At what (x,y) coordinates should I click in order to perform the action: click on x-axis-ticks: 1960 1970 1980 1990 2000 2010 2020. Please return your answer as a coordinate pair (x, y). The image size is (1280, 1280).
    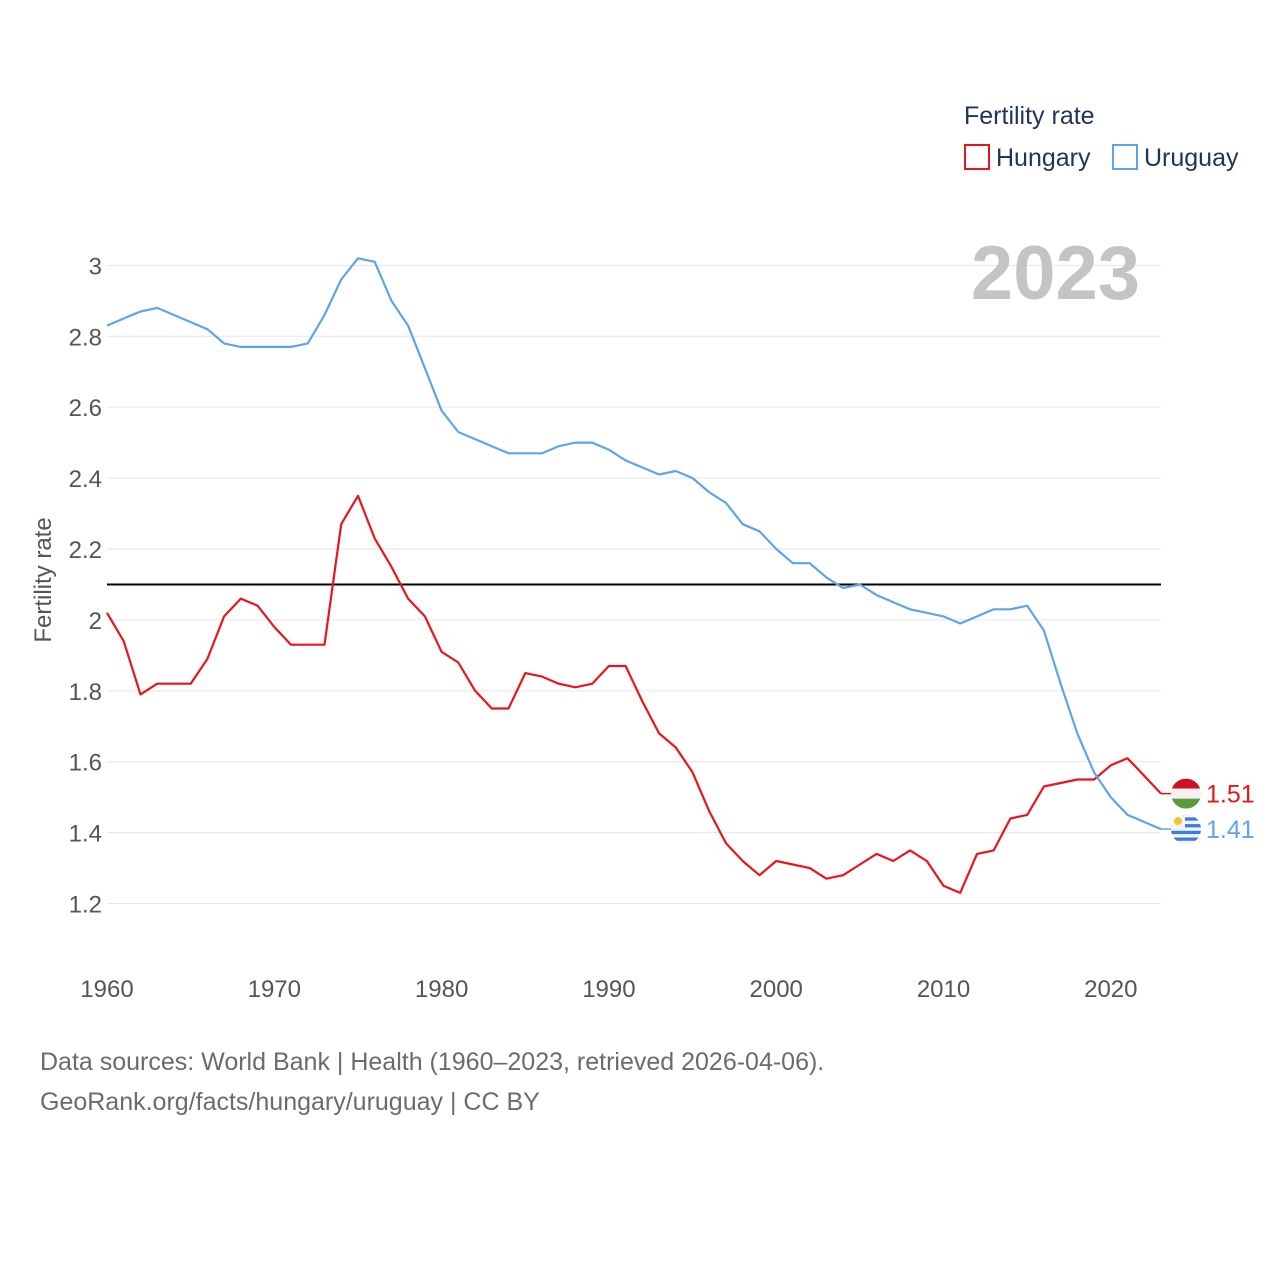
    Looking at the image, I should click on (608, 989).